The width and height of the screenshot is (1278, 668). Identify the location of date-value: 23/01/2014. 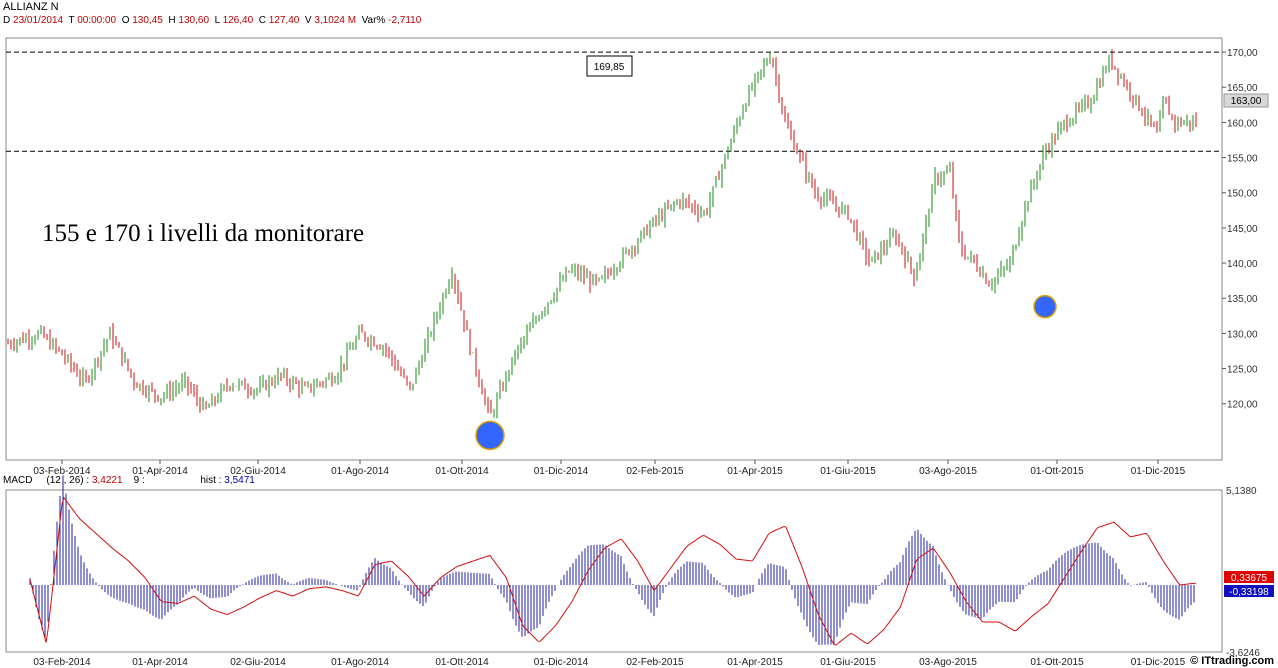
(38, 20).